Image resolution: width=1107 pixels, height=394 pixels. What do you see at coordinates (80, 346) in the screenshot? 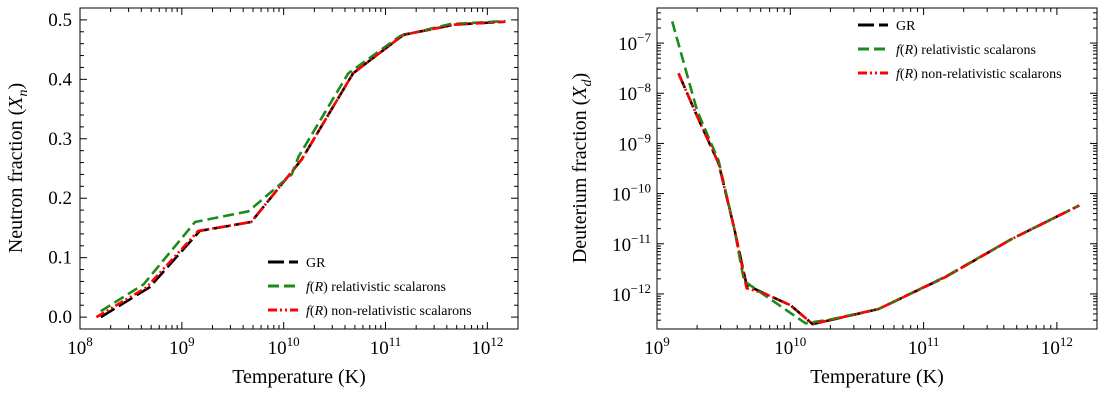
I see `x-tick-label: 10⁸` at bounding box center [80, 346].